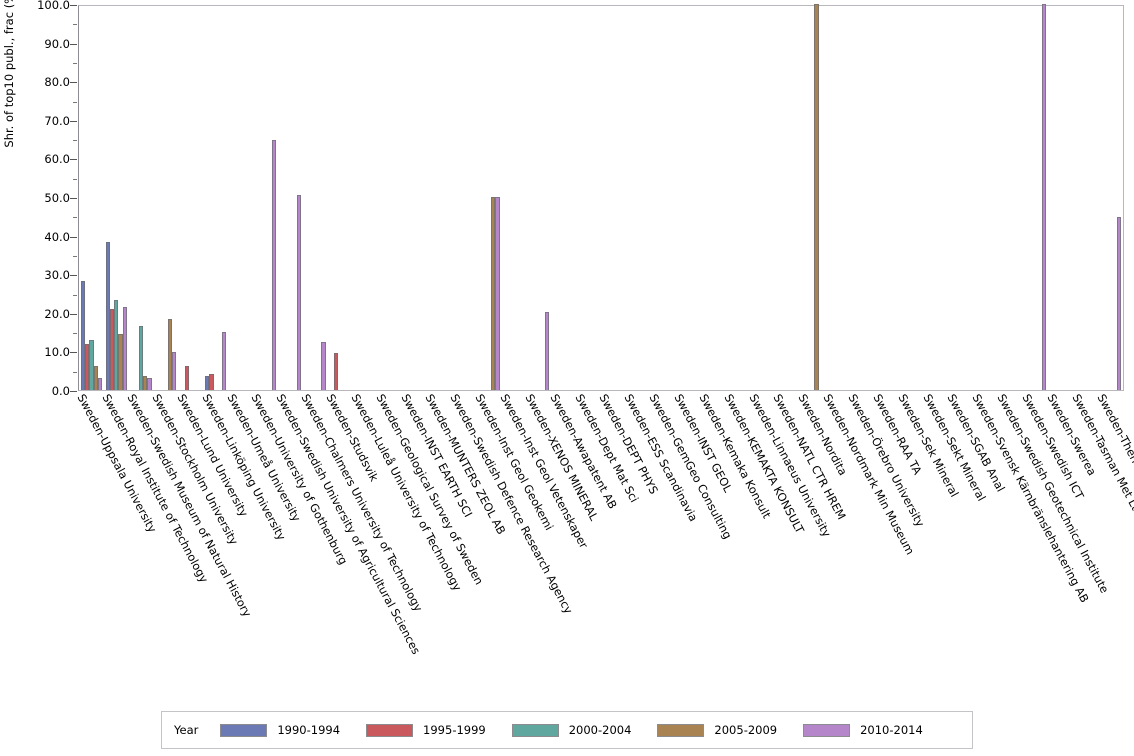  I want to click on legend-label: 1990-1994, so click(309, 730).